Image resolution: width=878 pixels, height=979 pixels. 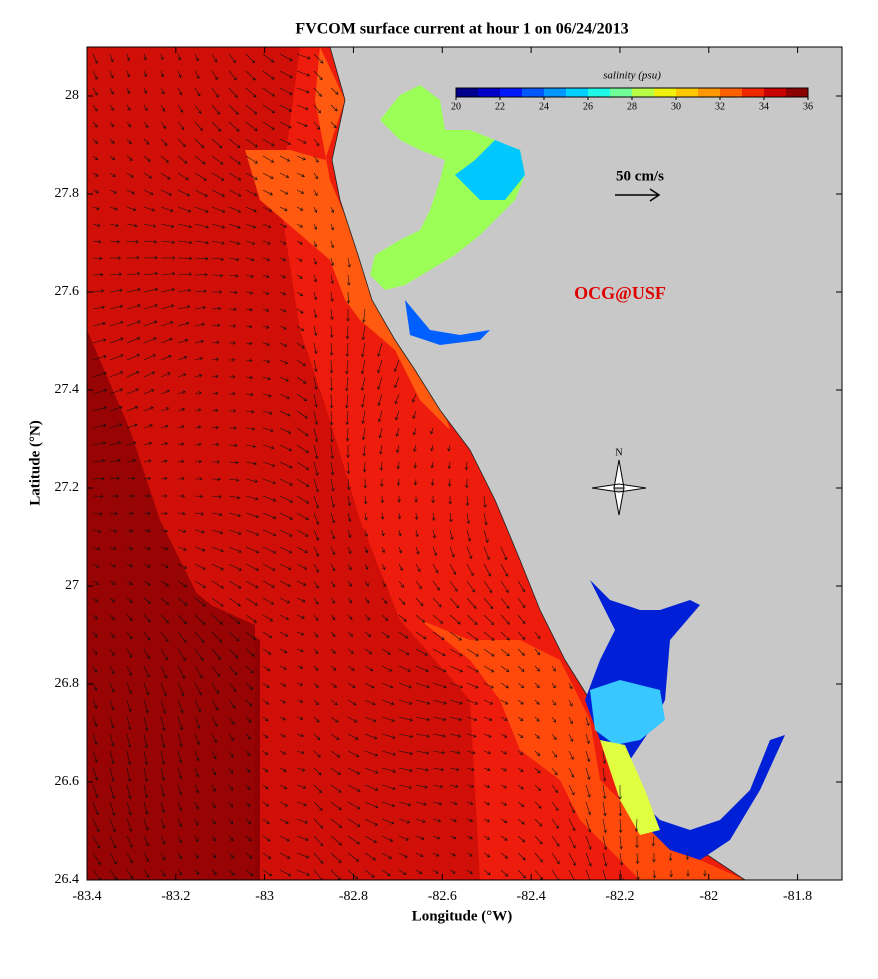 What do you see at coordinates (676, 106) in the screenshot?
I see `colorbar-tick-label: 30` at bounding box center [676, 106].